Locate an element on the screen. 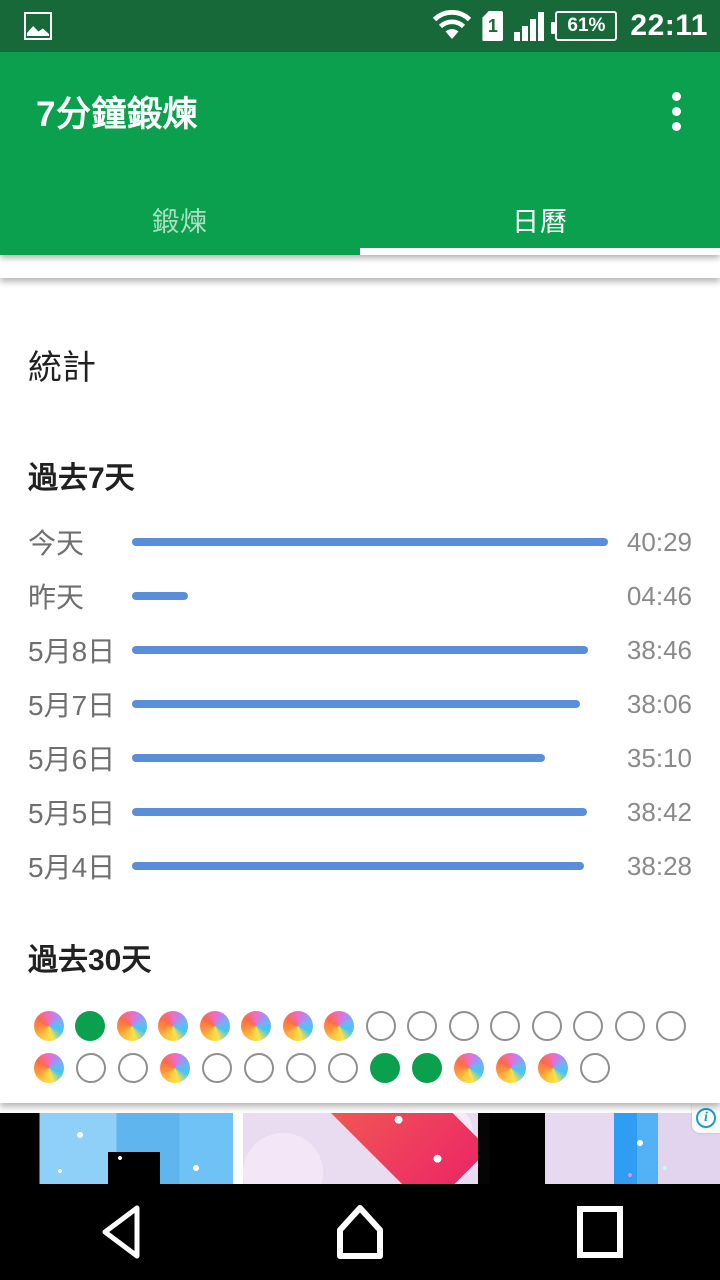 The image size is (720, 1280). stat-day-label: 昨天 is located at coordinates (56, 597).